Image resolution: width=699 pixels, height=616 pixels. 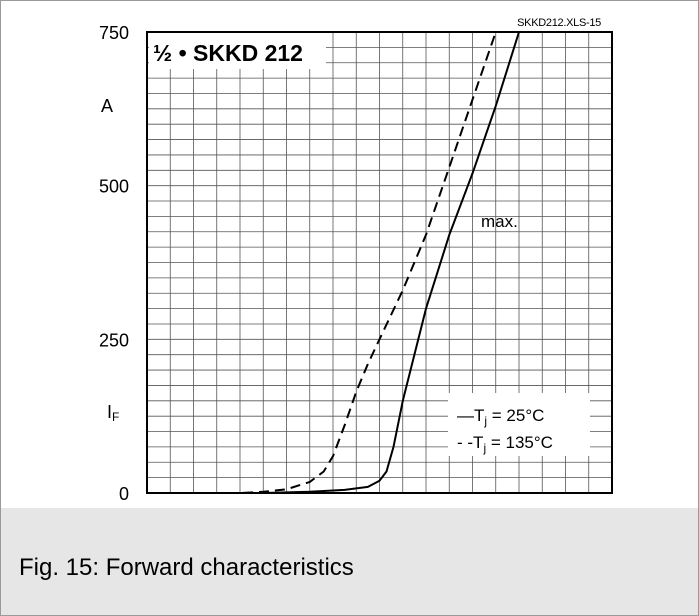 What do you see at coordinates (124, 494) in the screenshot?
I see `y-tick-label: 0` at bounding box center [124, 494].